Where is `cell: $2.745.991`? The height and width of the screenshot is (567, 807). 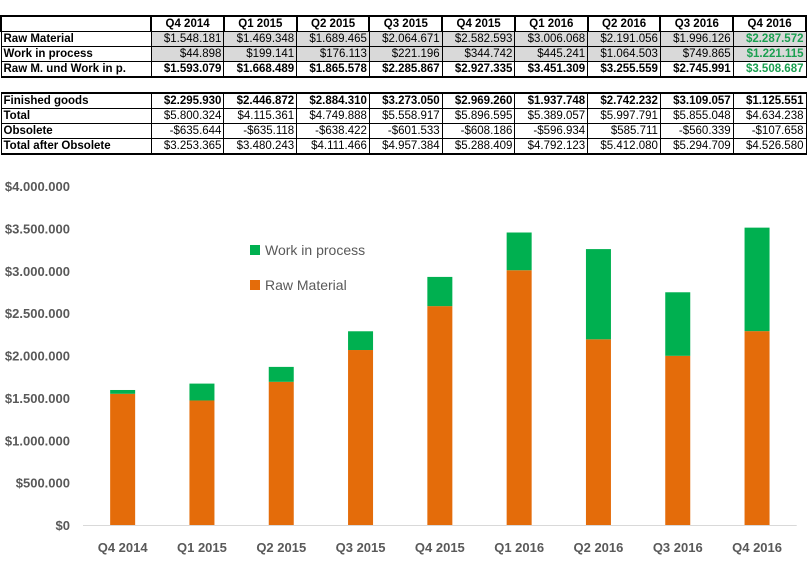 cell: $2.745.991 is located at coordinates (696, 69).